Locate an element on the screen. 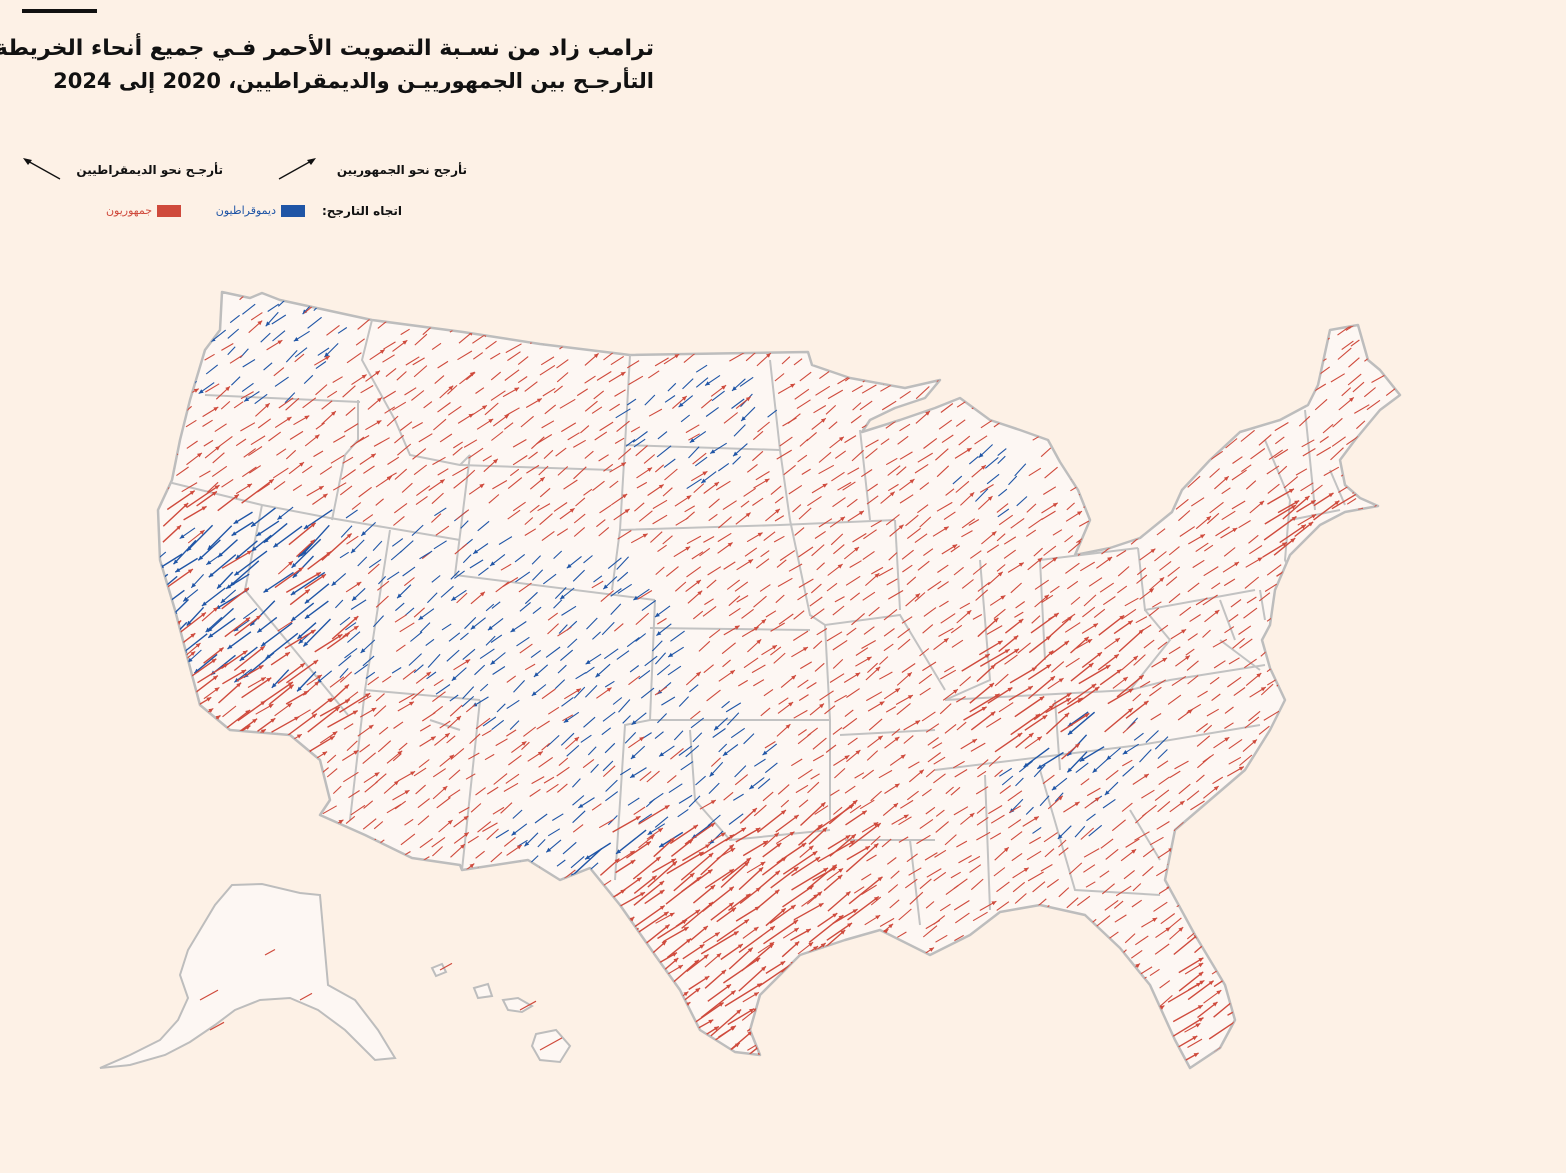 This screenshot has width=1566, height=1173. state-border-line is located at coordinates (968, 630).